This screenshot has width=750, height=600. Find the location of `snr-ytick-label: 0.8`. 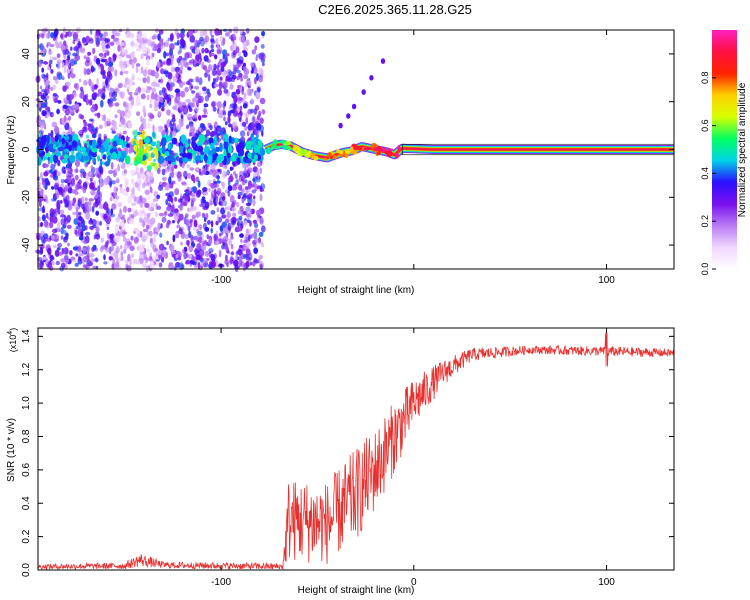

snr-ytick-label: 0.8 is located at coordinates (26, 436).